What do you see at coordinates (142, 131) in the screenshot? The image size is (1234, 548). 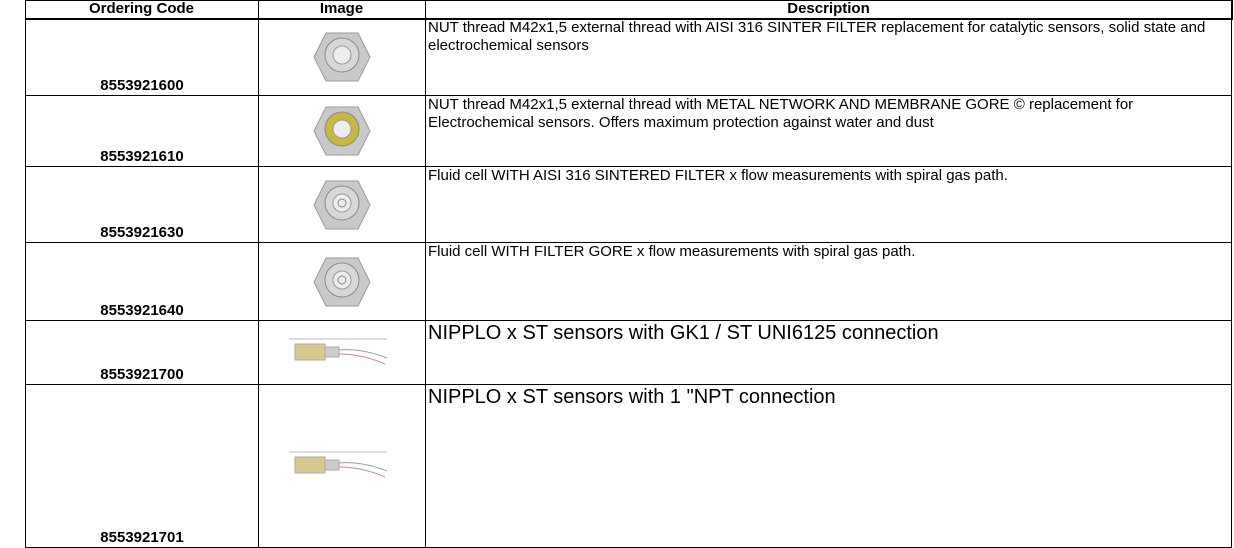 I see `ordering-code: 8553921610` at bounding box center [142, 131].